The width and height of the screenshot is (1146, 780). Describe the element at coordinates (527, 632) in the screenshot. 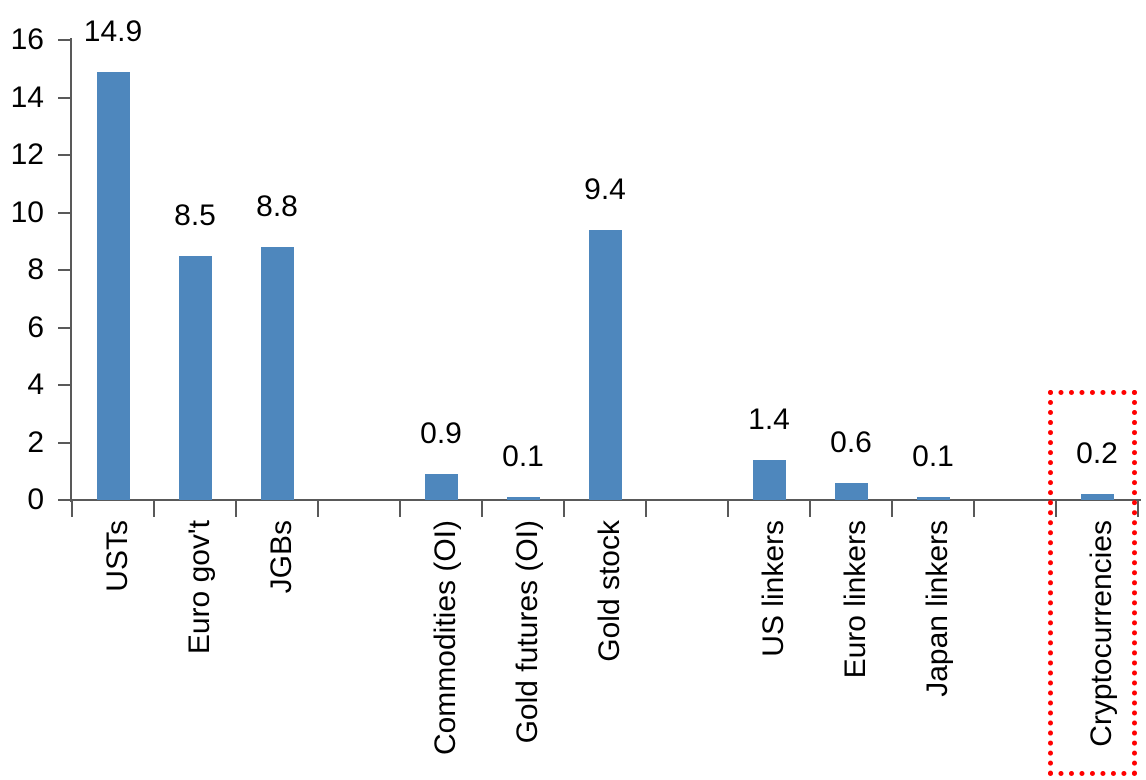

I see `category-label: Gold futures (OI)` at that location.